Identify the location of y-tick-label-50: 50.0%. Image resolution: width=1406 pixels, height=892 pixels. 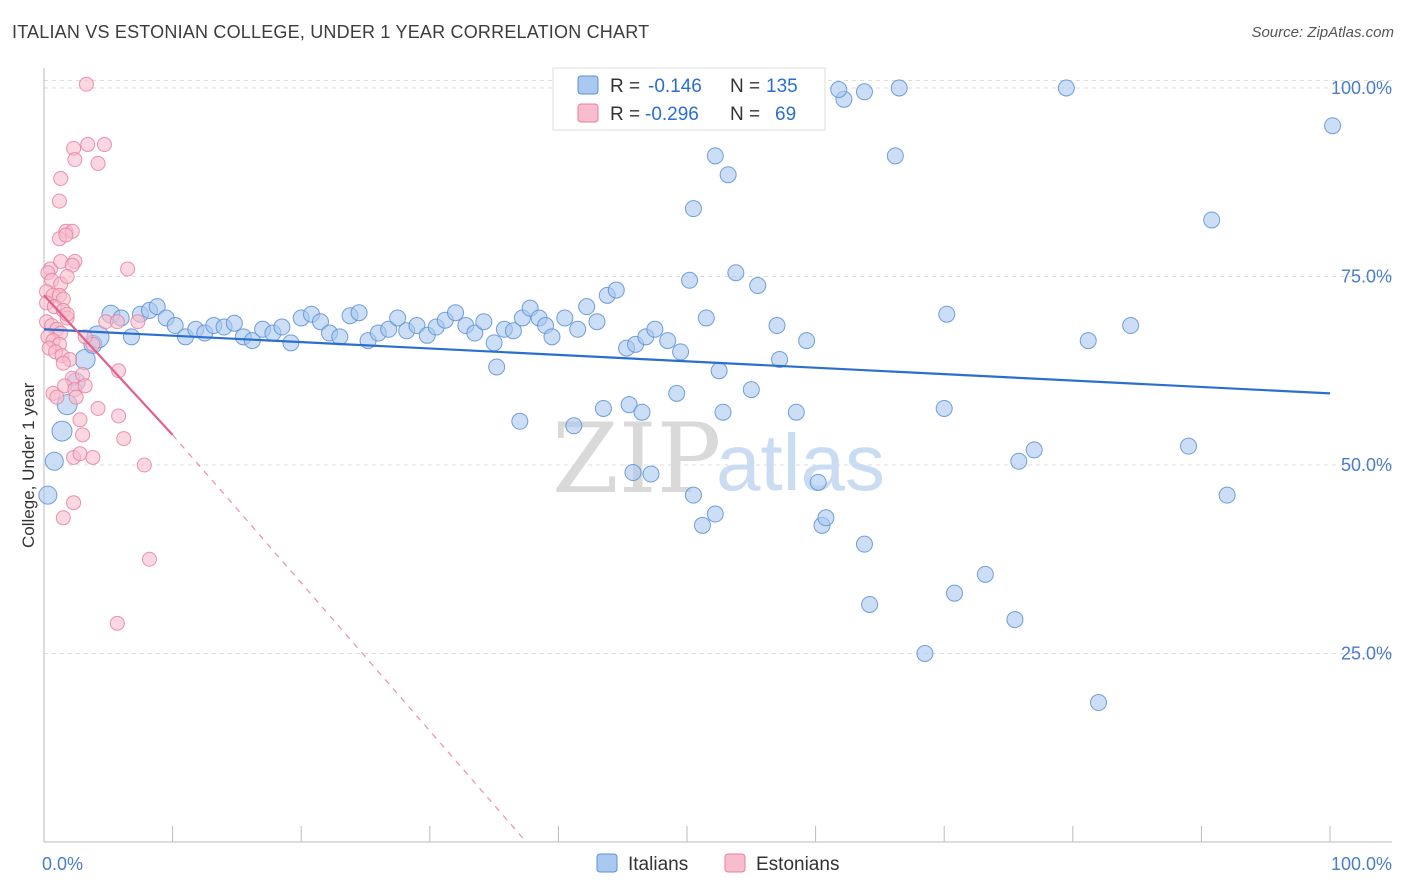
(1366, 465).